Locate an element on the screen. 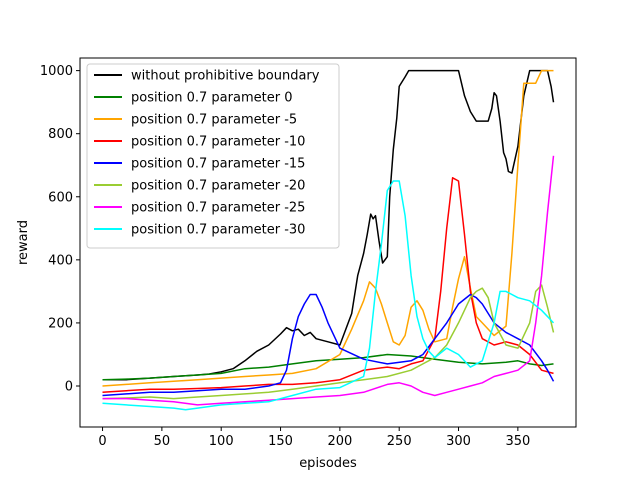 This screenshot has width=640, height=480. y-axis-label: reward is located at coordinates (23, 242).